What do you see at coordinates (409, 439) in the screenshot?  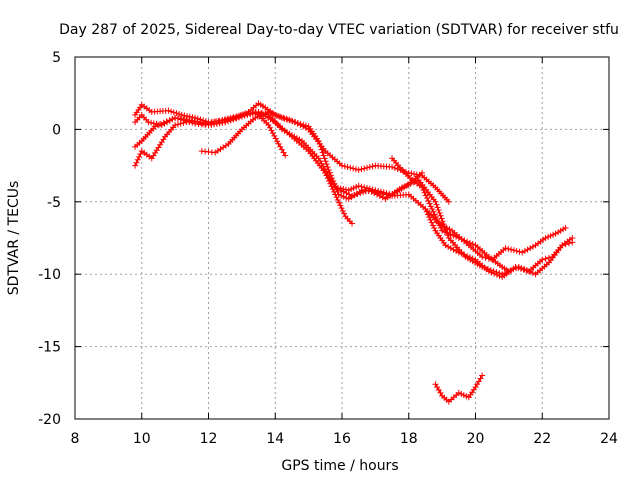 I see `x-tick-label: 18` at bounding box center [409, 439].